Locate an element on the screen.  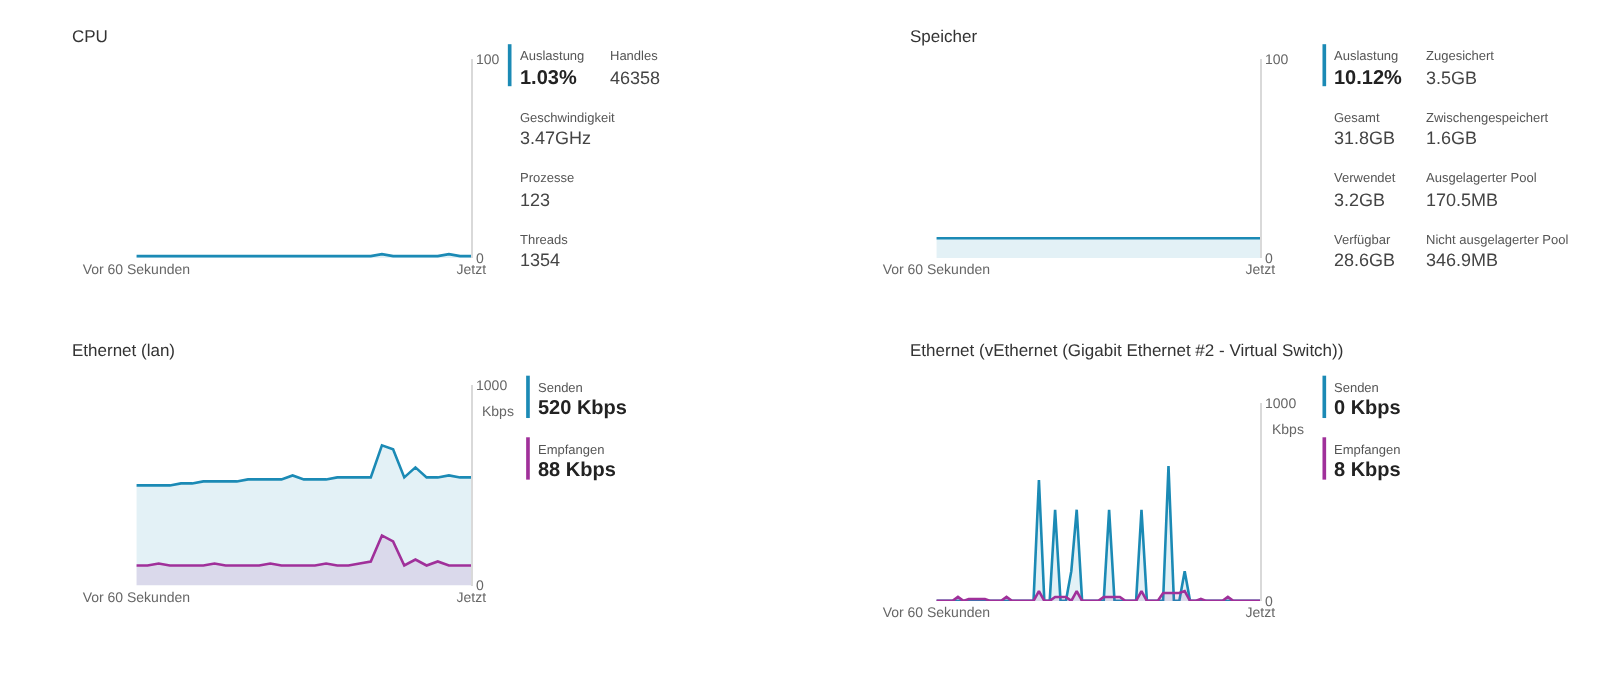
text: 31.8GB is located at coordinates (1365, 138).